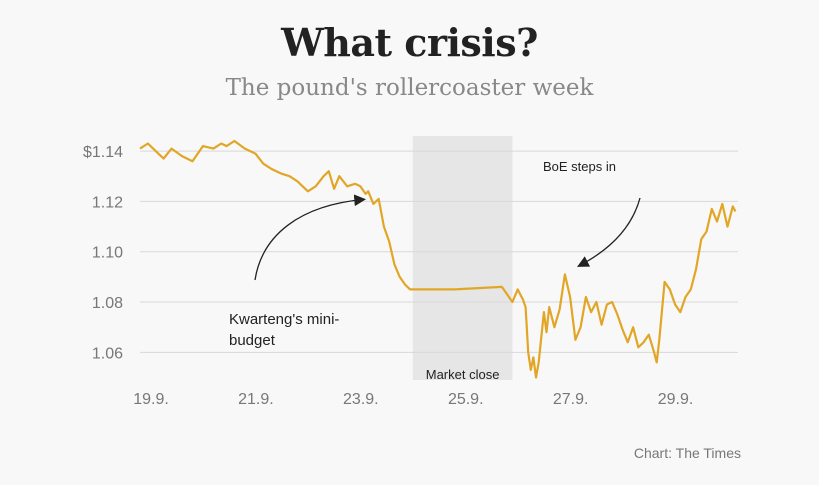  Describe the element at coordinates (107, 253) in the screenshot. I see `y-tick-label: 1.10` at that location.